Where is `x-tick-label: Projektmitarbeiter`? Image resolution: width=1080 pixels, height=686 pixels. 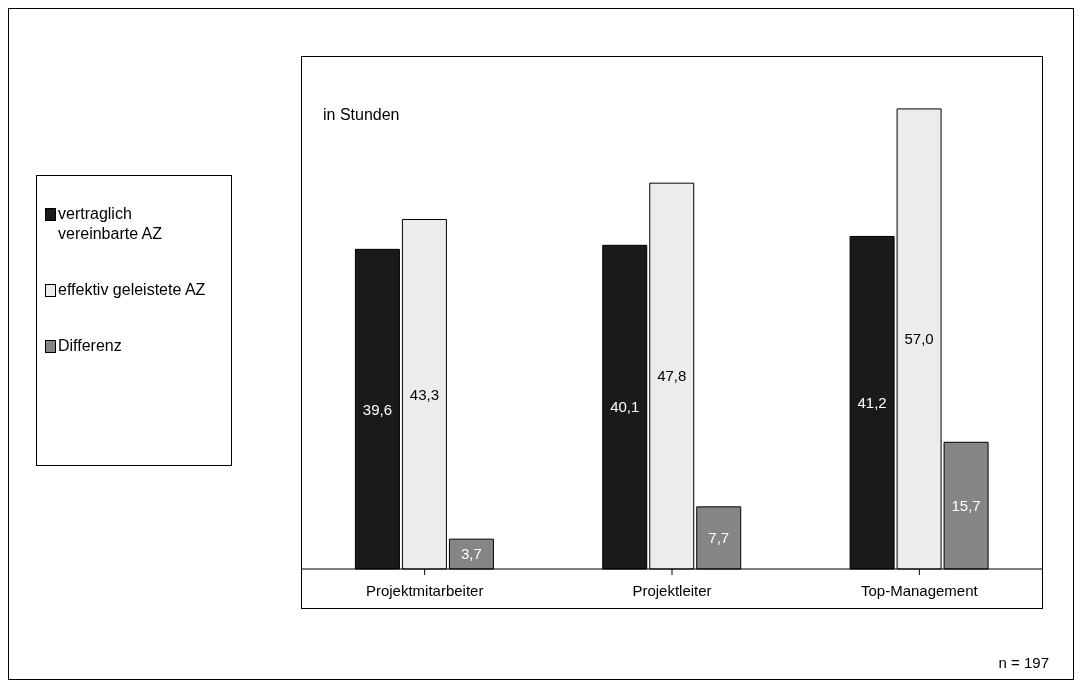 x-tick-label: Projektmitarbeiter is located at coordinates (424, 590).